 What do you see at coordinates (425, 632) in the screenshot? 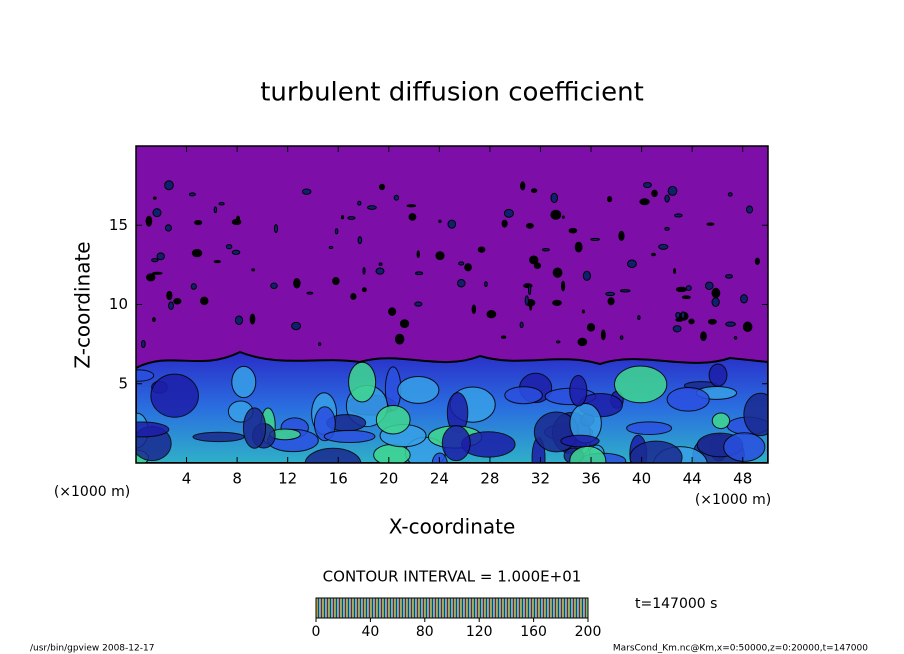
I see `colorbar-tick-label: 80` at bounding box center [425, 632].